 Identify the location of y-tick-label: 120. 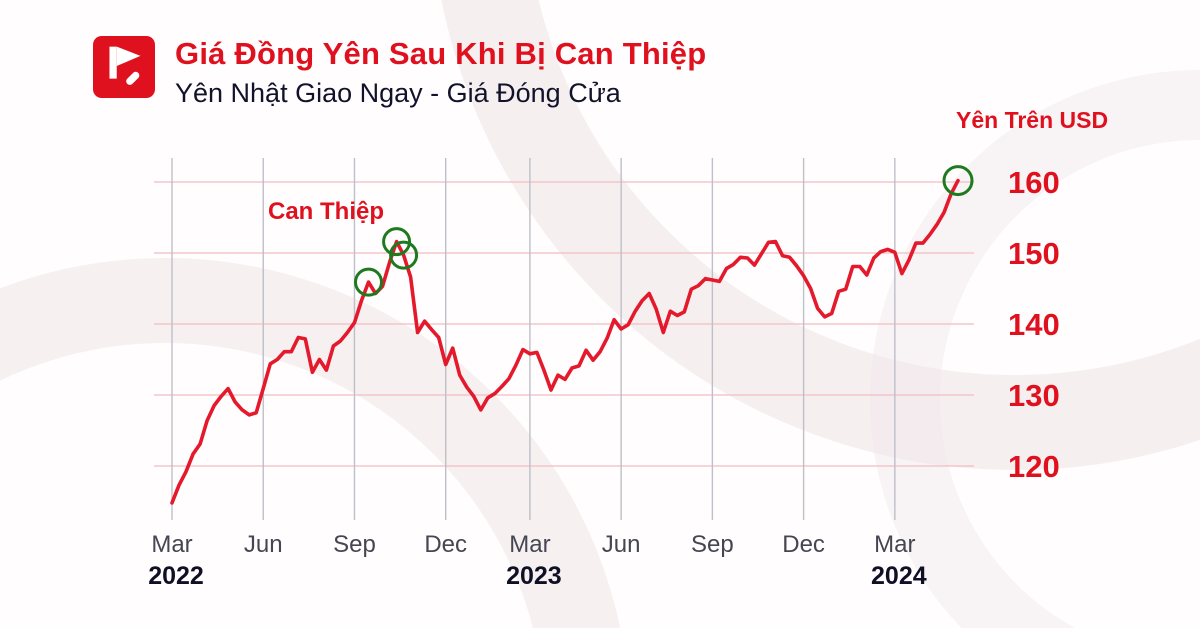
(1034, 466).